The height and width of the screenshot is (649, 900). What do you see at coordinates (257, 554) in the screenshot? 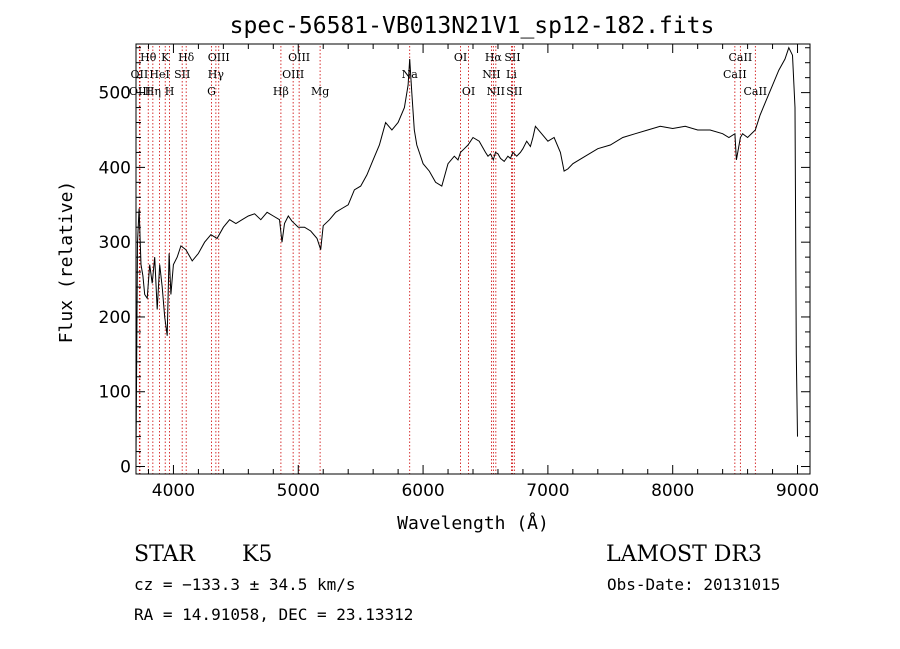
I see `object-subclass: K5` at bounding box center [257, 554].